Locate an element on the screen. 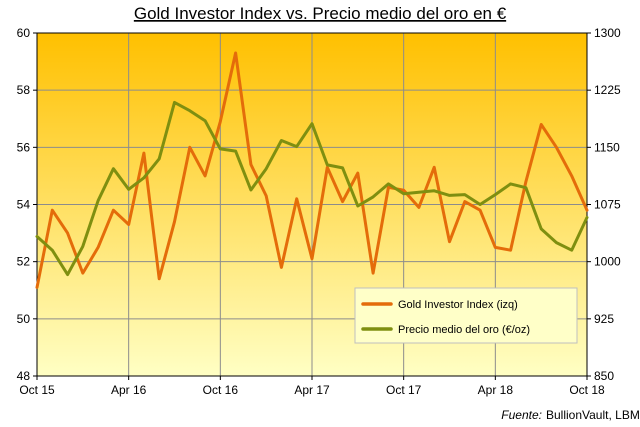  y-left-tick-label: 58 is located at coordinates (24, 90).